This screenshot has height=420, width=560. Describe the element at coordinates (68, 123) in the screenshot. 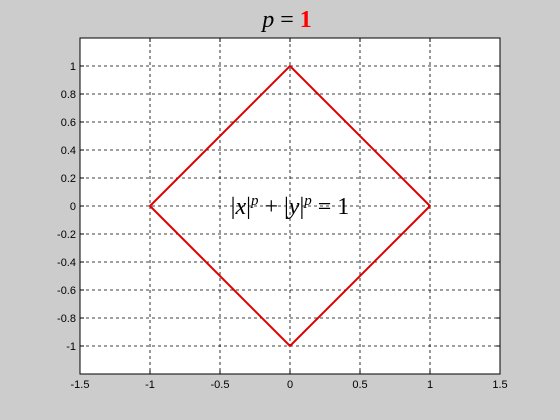

I see `y-tick-label: 0.6` at that location.